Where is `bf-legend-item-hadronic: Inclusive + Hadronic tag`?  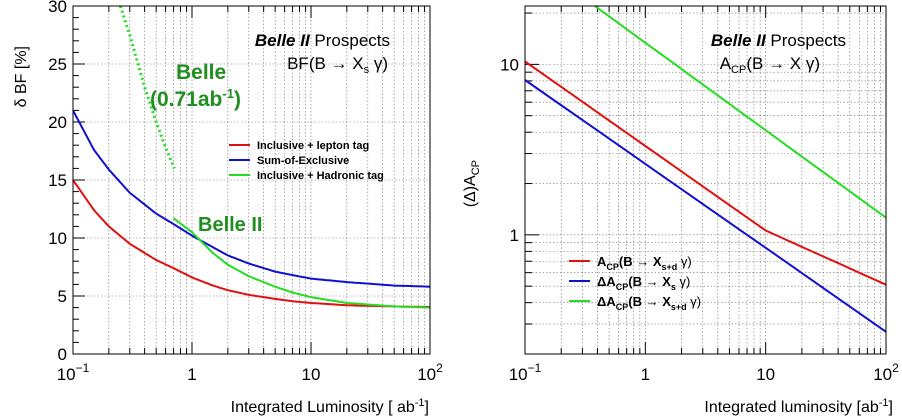 bf-legend-item-hadronic: Inclusive + Hadronic tag is located at coordinates (306, 176).